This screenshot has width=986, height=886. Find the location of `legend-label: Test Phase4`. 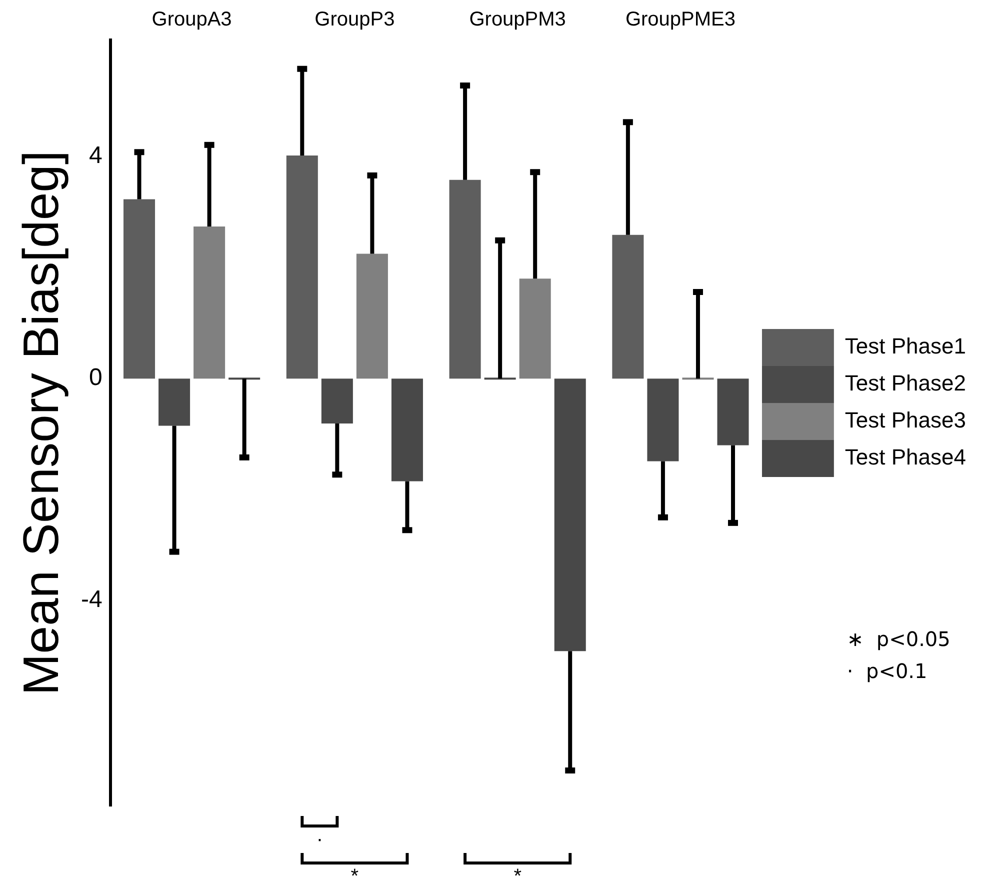

legend-label: Test Phase4 is located at coordinates (905, 457).